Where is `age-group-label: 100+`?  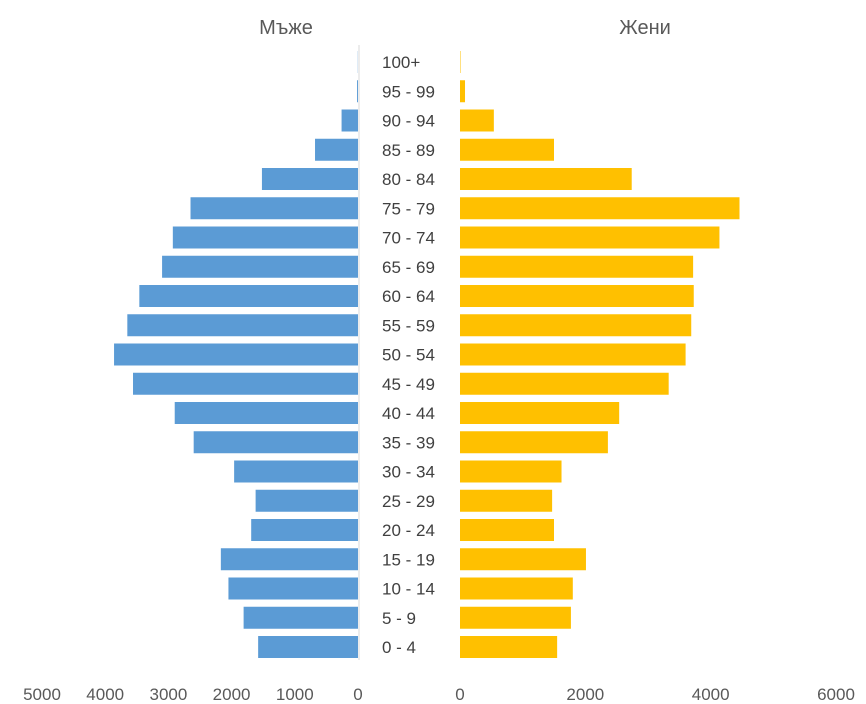
age-group-label: 100+ is located at coordinates (401, 62).